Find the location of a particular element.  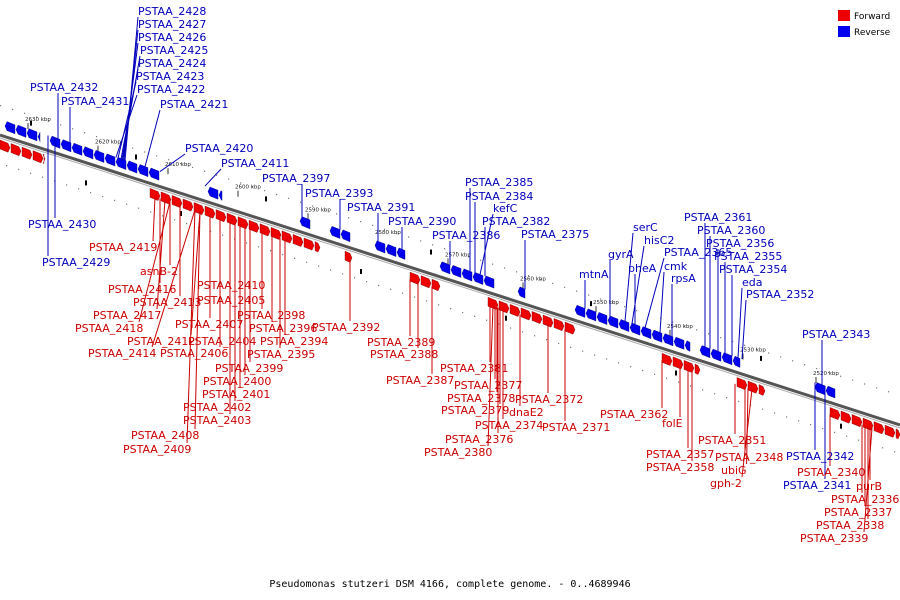

forward-gene-label: PSTAA_2387 is located at coordinates (420, 380).